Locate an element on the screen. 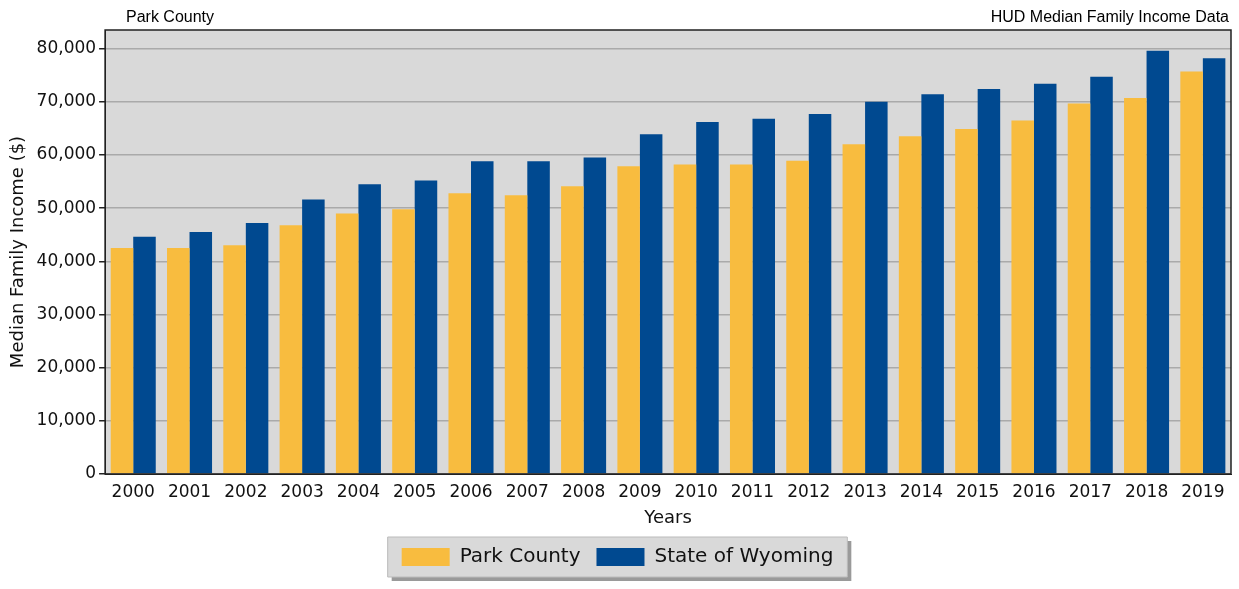  y-tick-label: 0 is located at coordinates (91, 472).